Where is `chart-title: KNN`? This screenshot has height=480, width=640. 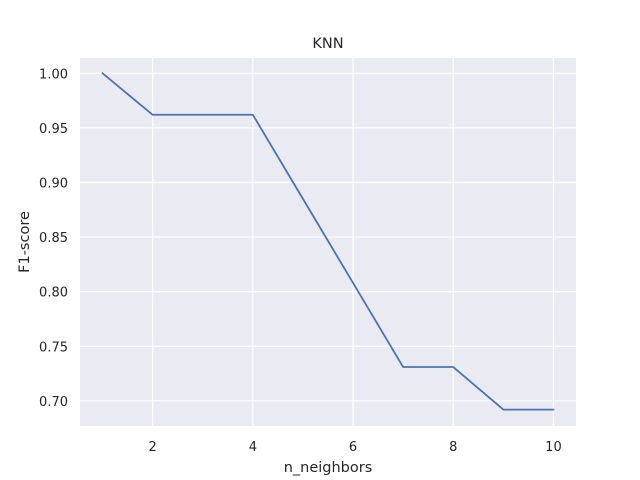 chart-title: KNN is located at coordinates (327, 44).